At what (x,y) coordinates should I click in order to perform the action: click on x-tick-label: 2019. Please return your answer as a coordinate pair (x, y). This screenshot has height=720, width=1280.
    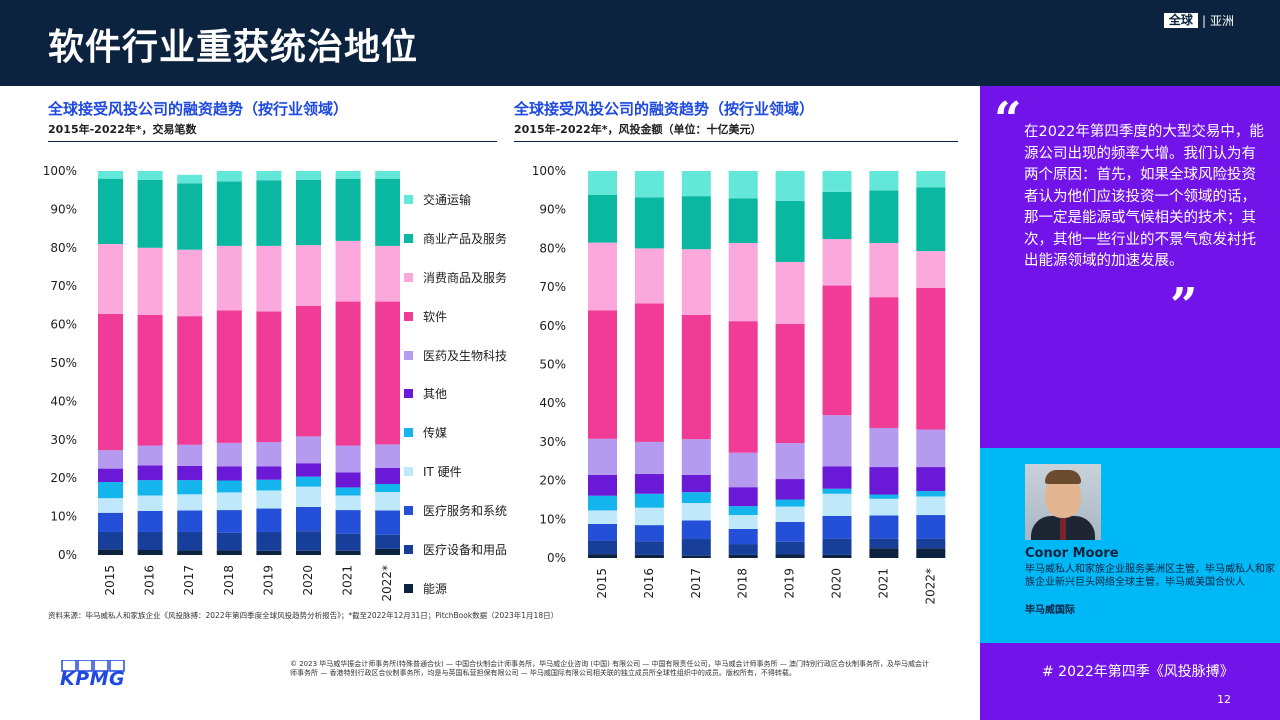
    Looking at the image, I should click on (790, 583).